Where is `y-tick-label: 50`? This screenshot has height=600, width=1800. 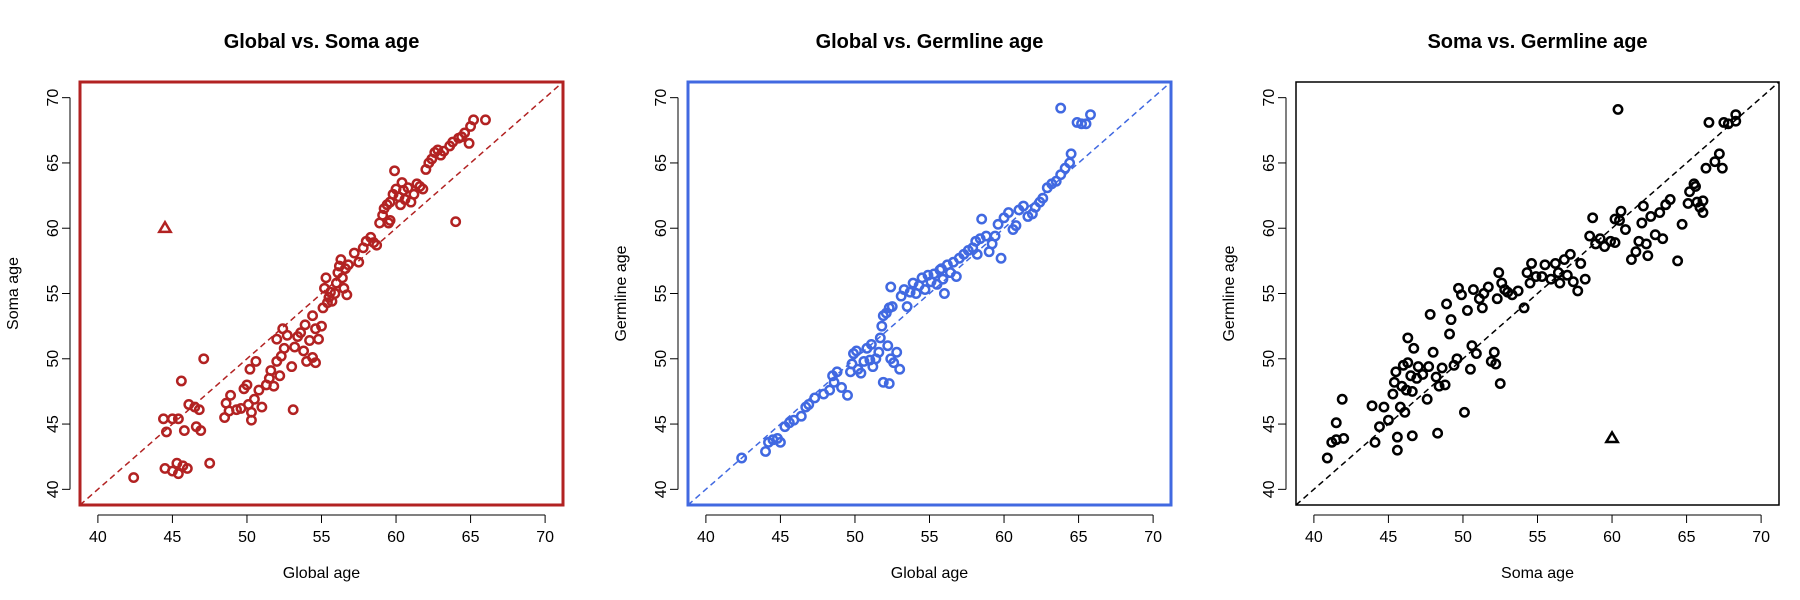
y-tick-label: 50 is located at coordinates (661, 359).